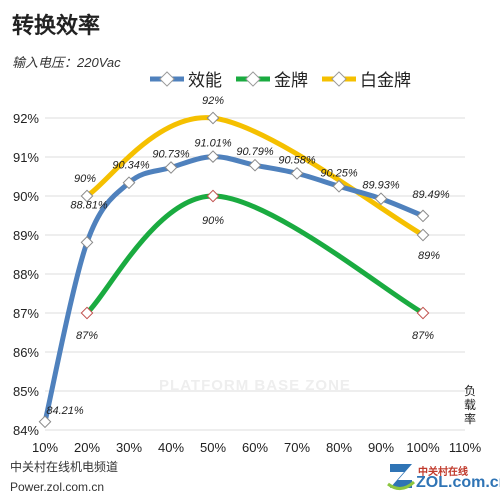 The image size is (500, 500). Describe the element at coordinates (186, 78) in the screenshot. I see `legend-item-efficiency: 效能` at that location.